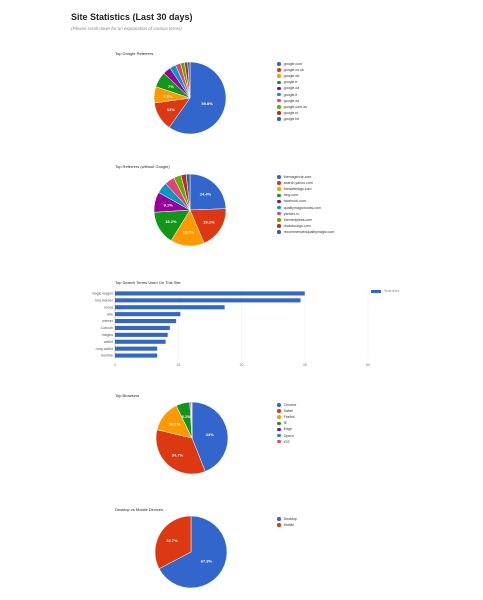 The width and height of the screenshot is (483, 600). What do you see at coordinates (286, 417) in the screenshot?
I see `legend-item-firefox: Firefox` at bounding box center [286, 417].